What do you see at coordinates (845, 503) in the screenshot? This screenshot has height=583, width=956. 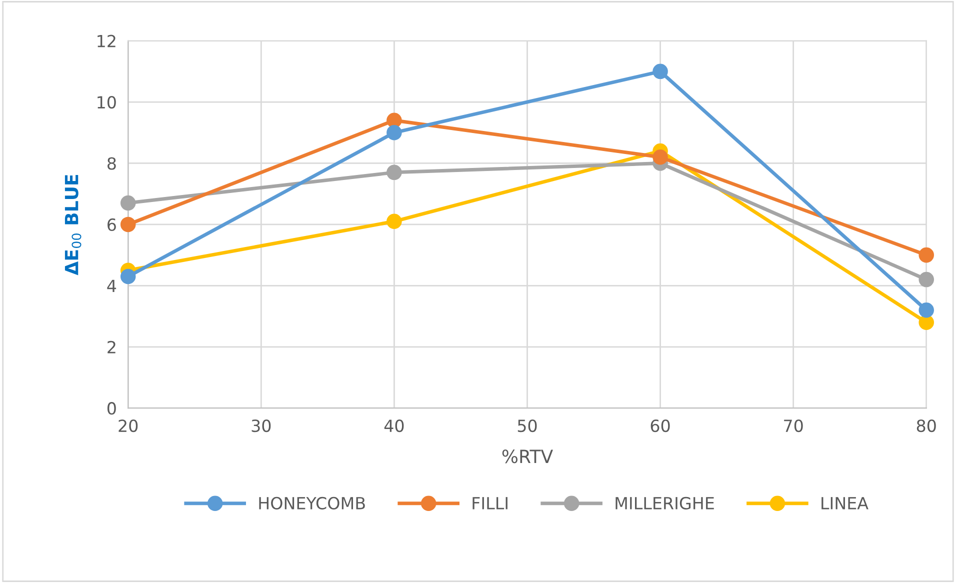 I see `legend-label: LINEA` at bounding box center [845, 503].